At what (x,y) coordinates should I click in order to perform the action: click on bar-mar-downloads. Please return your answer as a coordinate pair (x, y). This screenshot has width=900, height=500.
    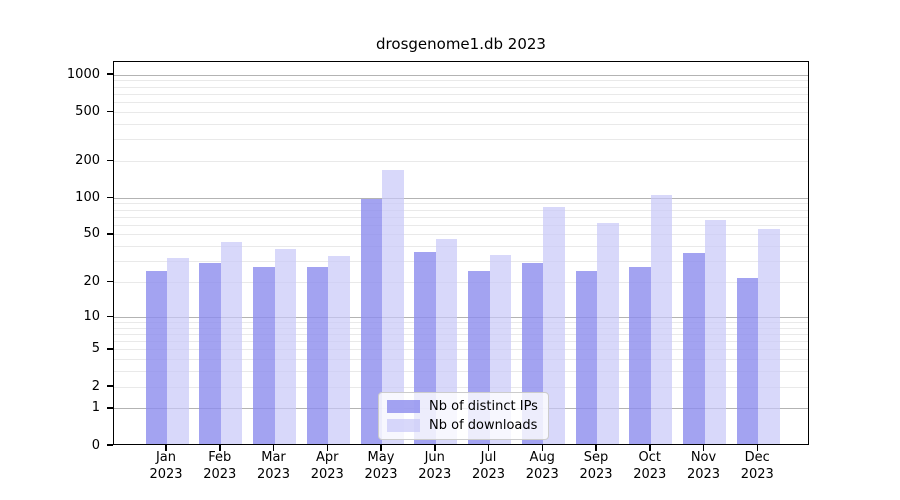
    Looking at the image, I should click on (285, 346).